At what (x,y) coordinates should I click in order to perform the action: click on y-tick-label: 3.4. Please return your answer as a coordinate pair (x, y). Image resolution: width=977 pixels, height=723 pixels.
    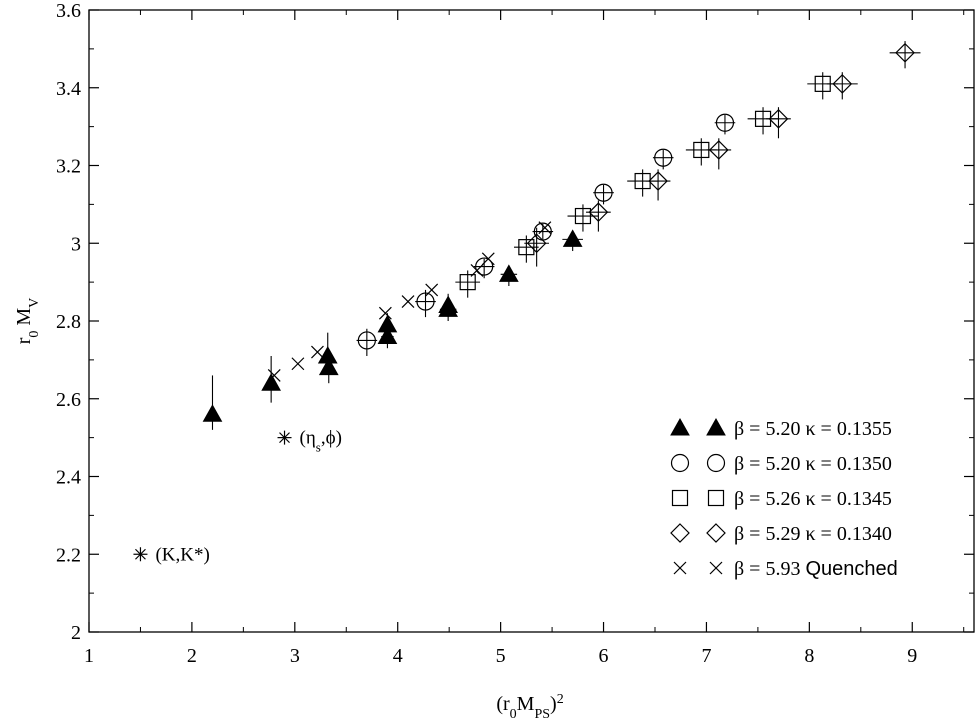
    Looking at the image, I should click on (68, 89).